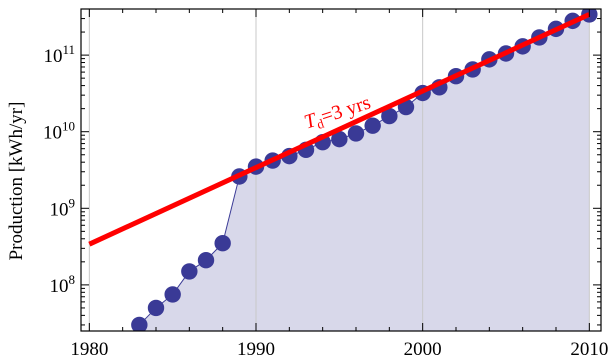 The width and height of the screenshot is (612, 360). I want to click on x-tick-label-2010: 2010, so click(589, 349).